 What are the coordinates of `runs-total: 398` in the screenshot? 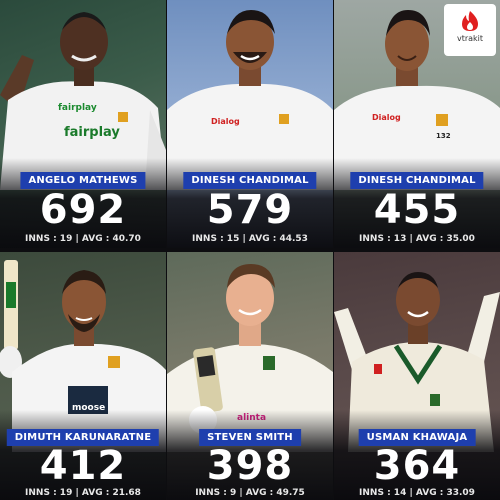 It's located at (250, 466).